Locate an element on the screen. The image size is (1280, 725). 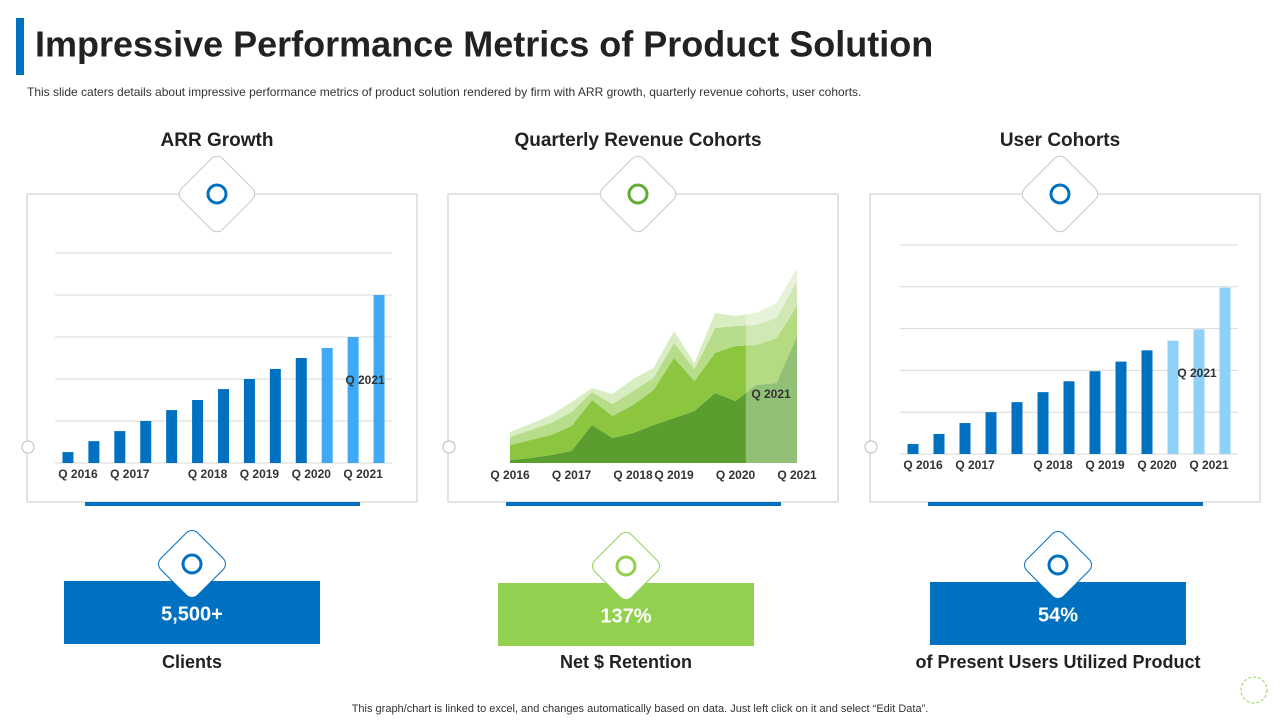
kpi-label: of Present Users Utilized Product is located at coordinates (1057, 662).